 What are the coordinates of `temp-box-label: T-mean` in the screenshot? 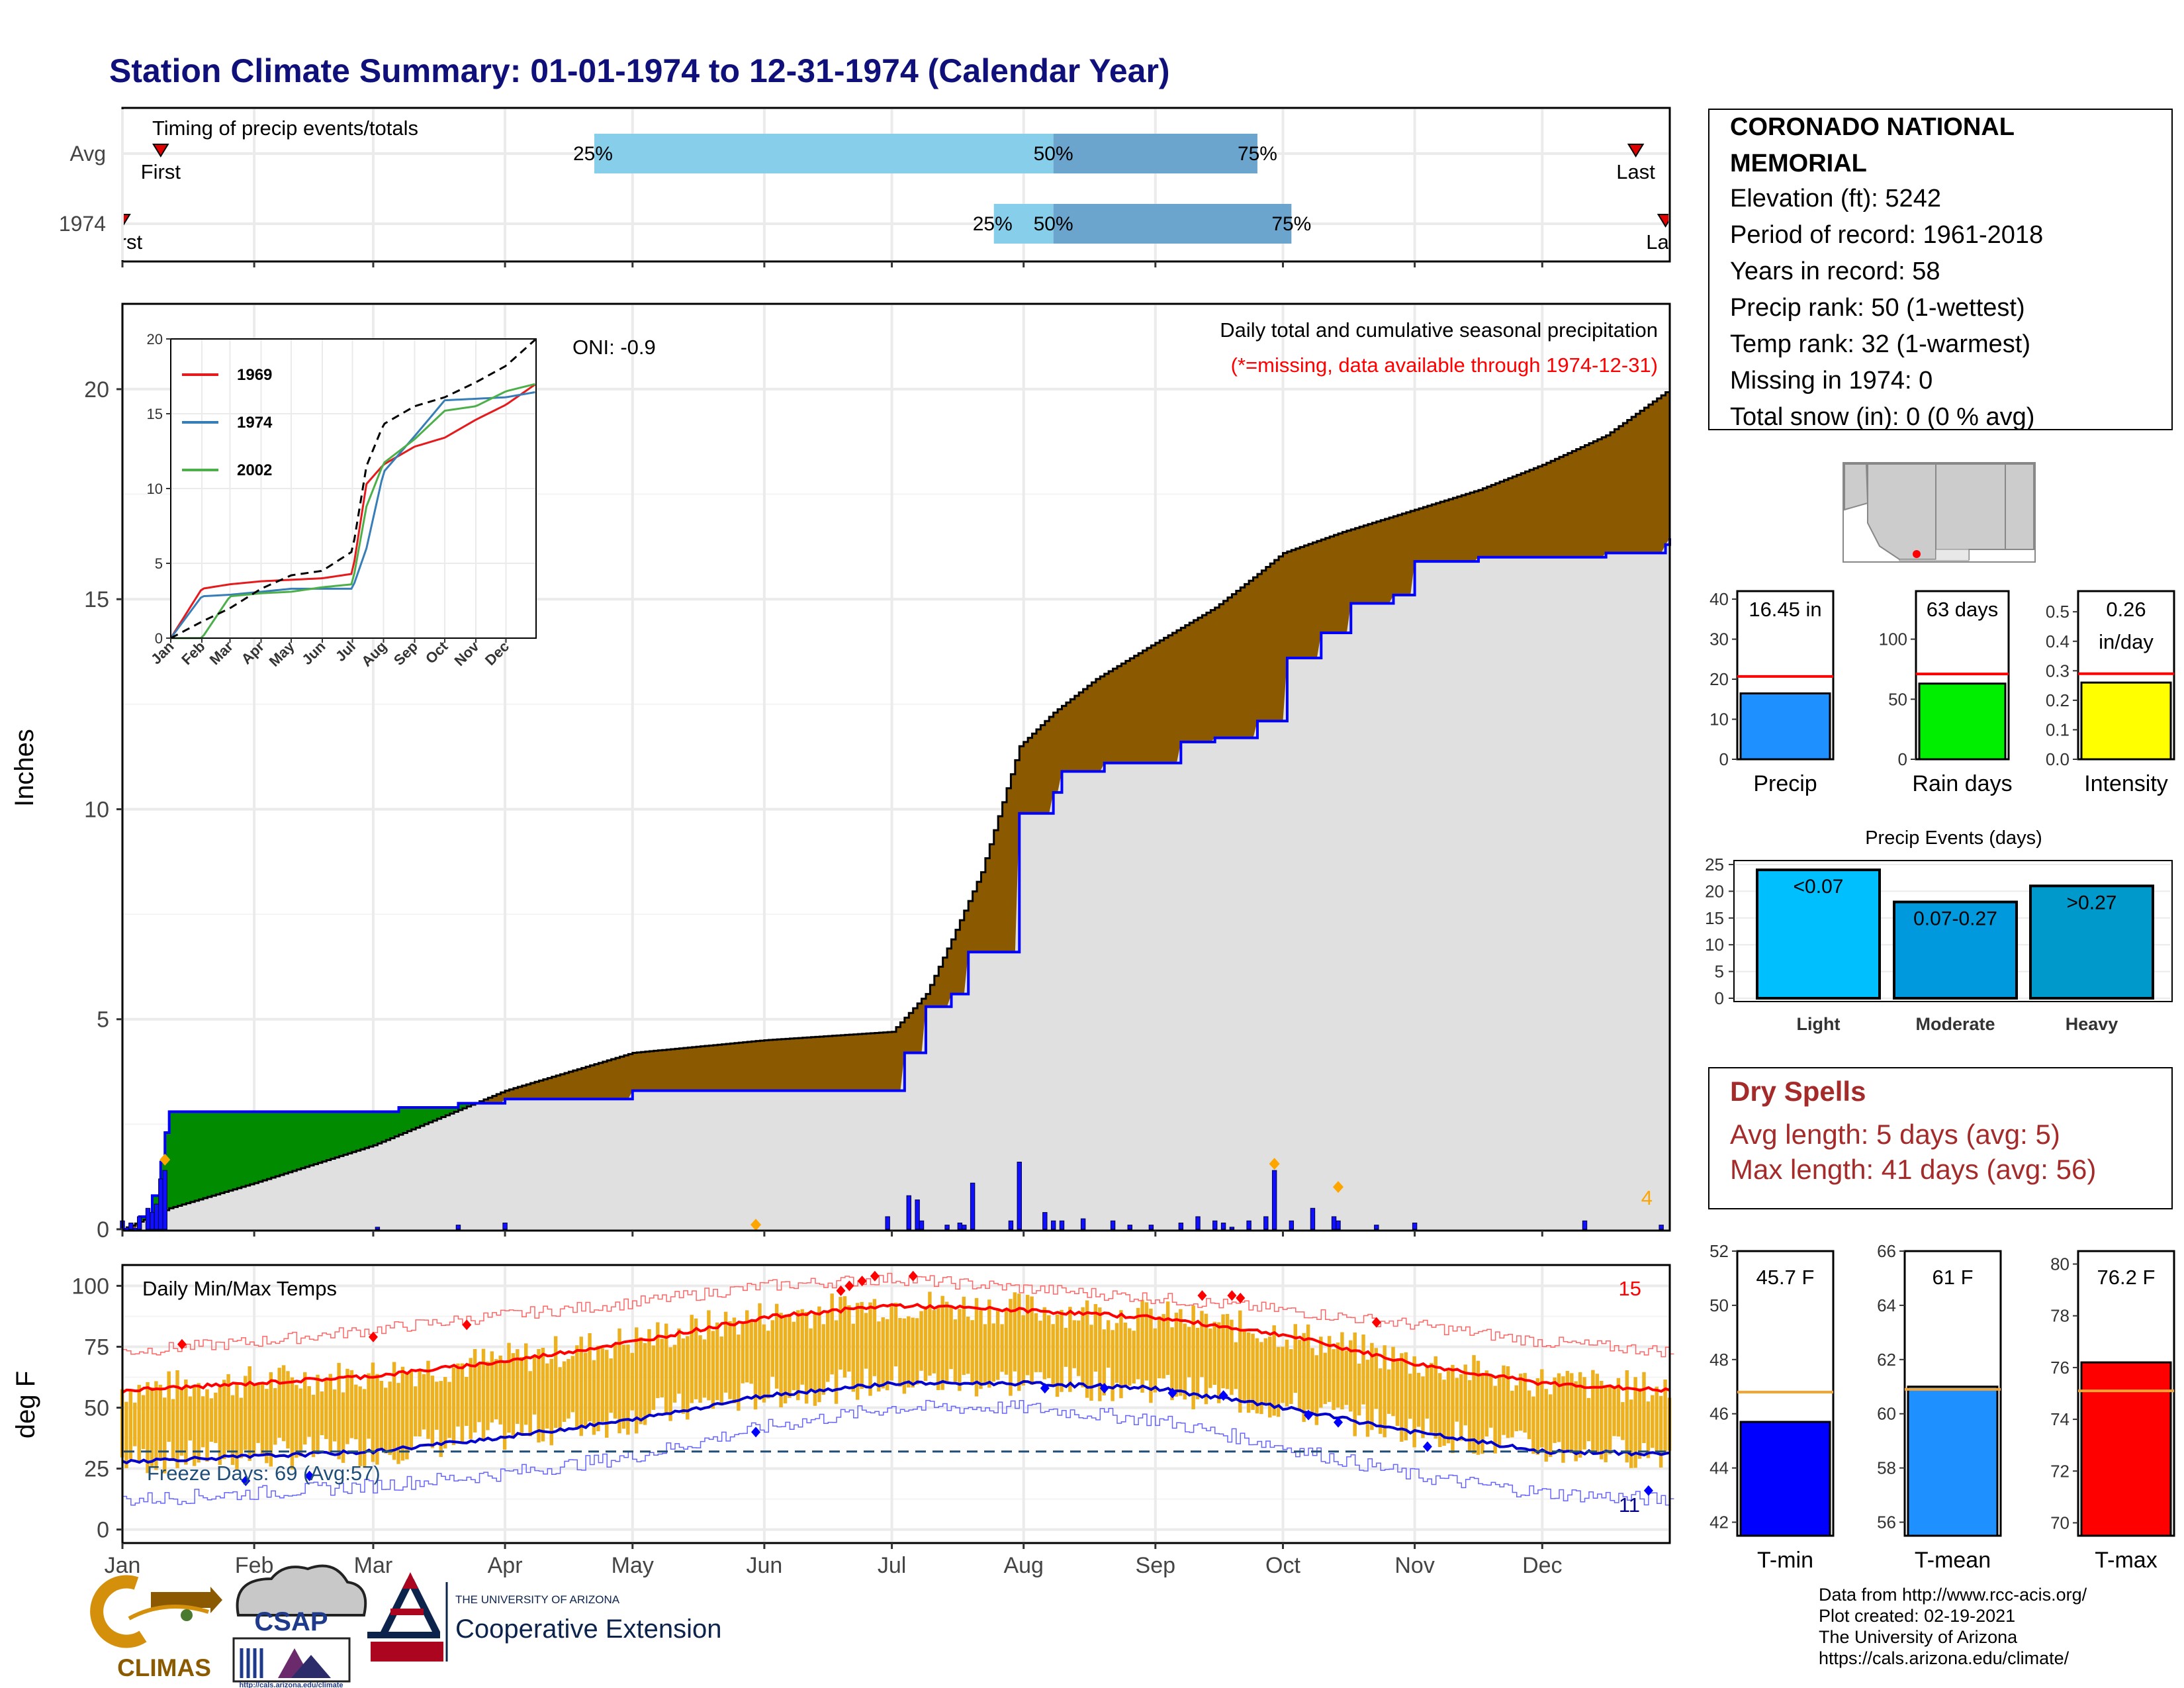 It's located at (1953, 1560).